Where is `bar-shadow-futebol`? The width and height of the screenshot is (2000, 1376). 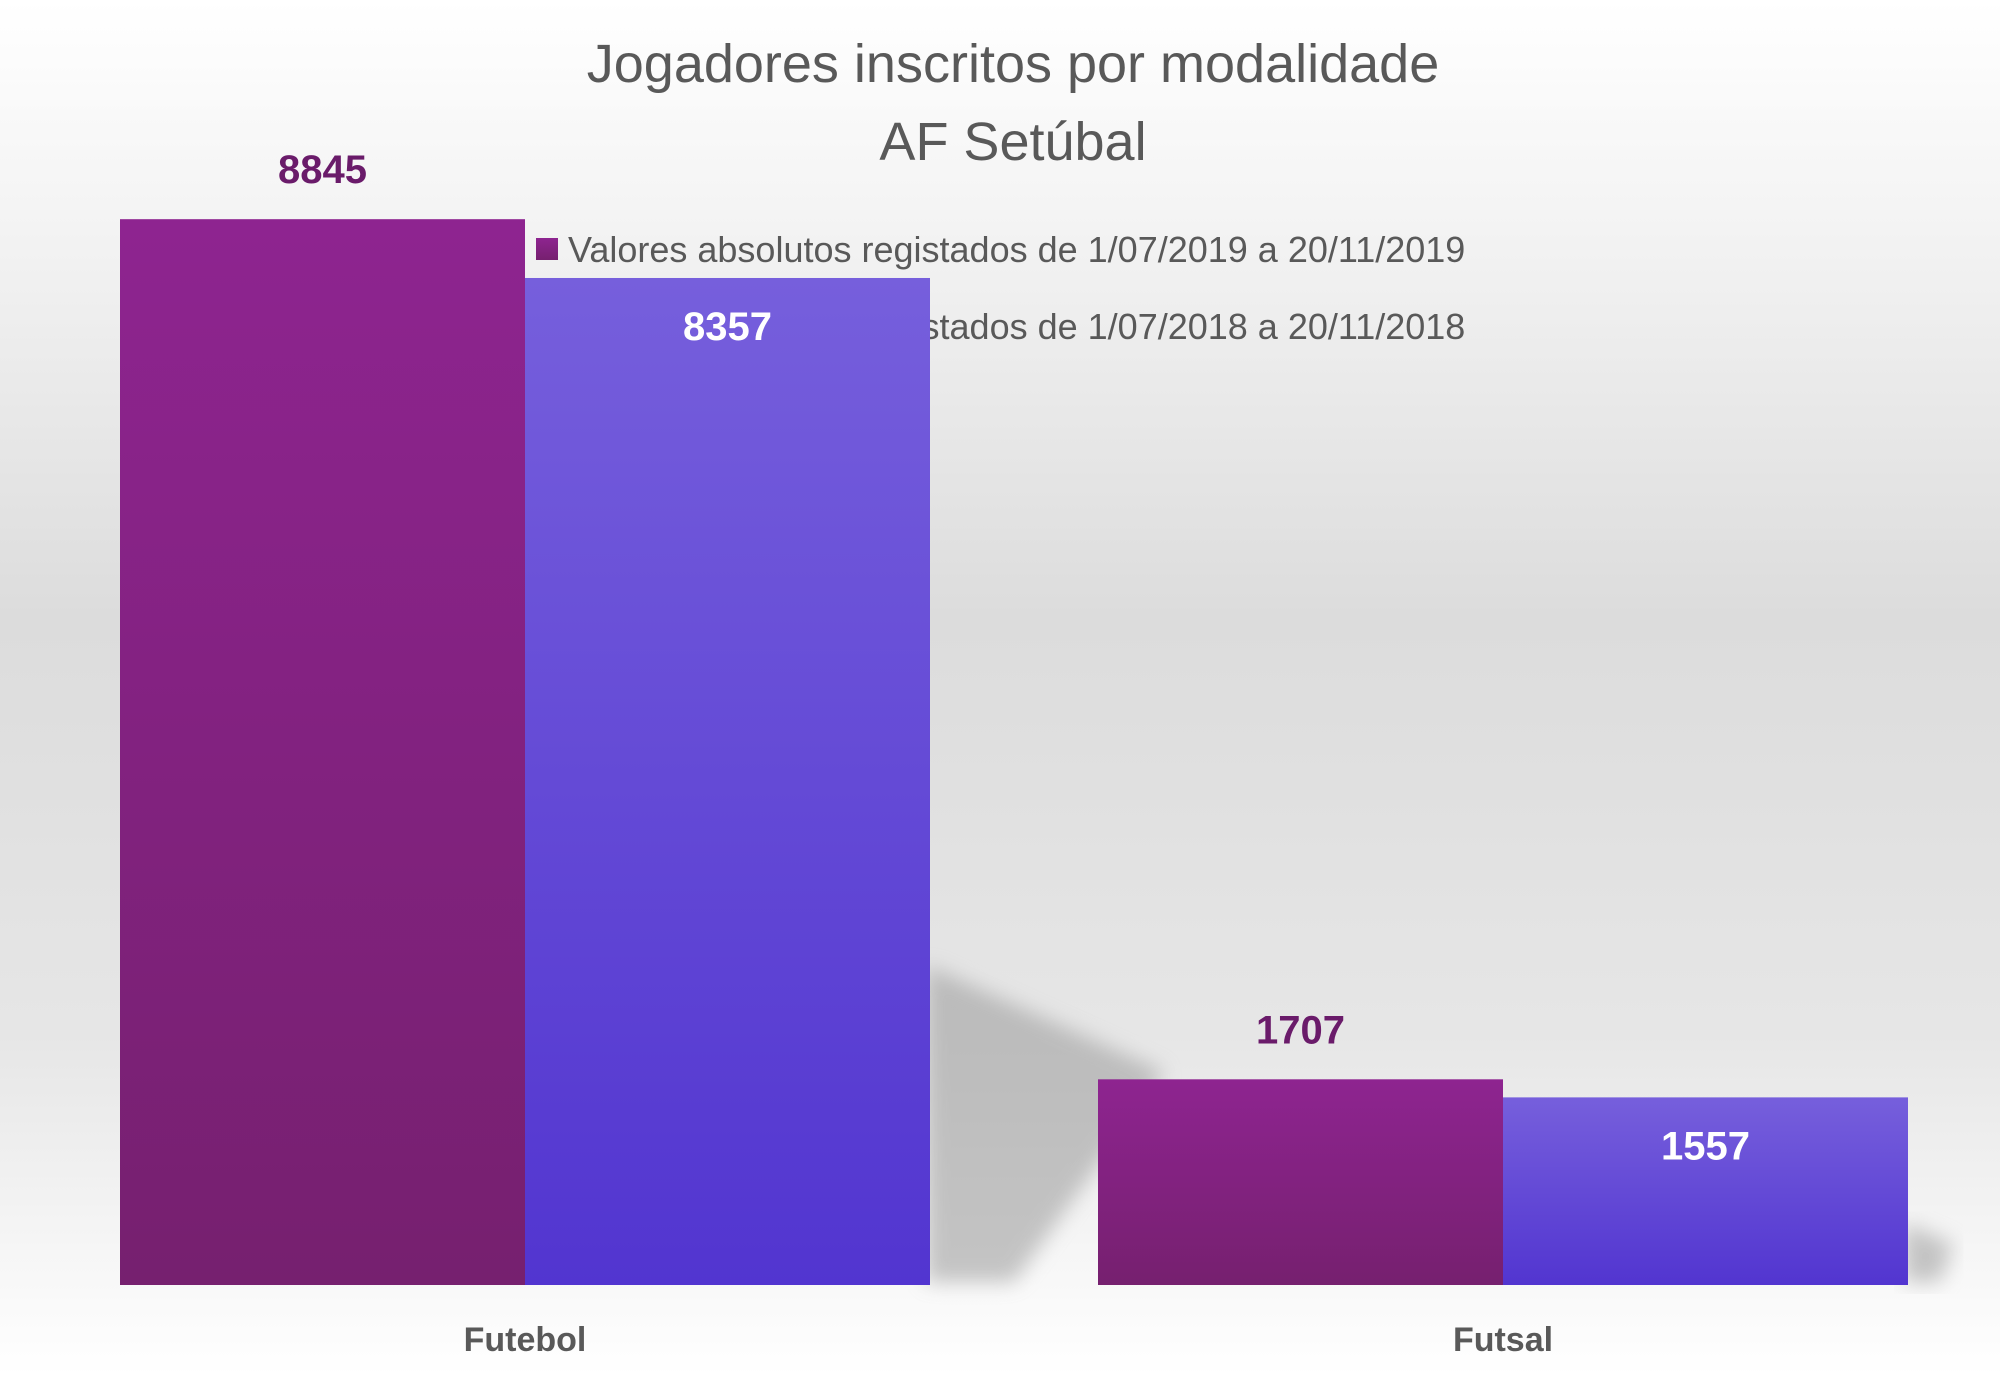 bar-shadow-futebol is located at coordinates (1045, 1123).